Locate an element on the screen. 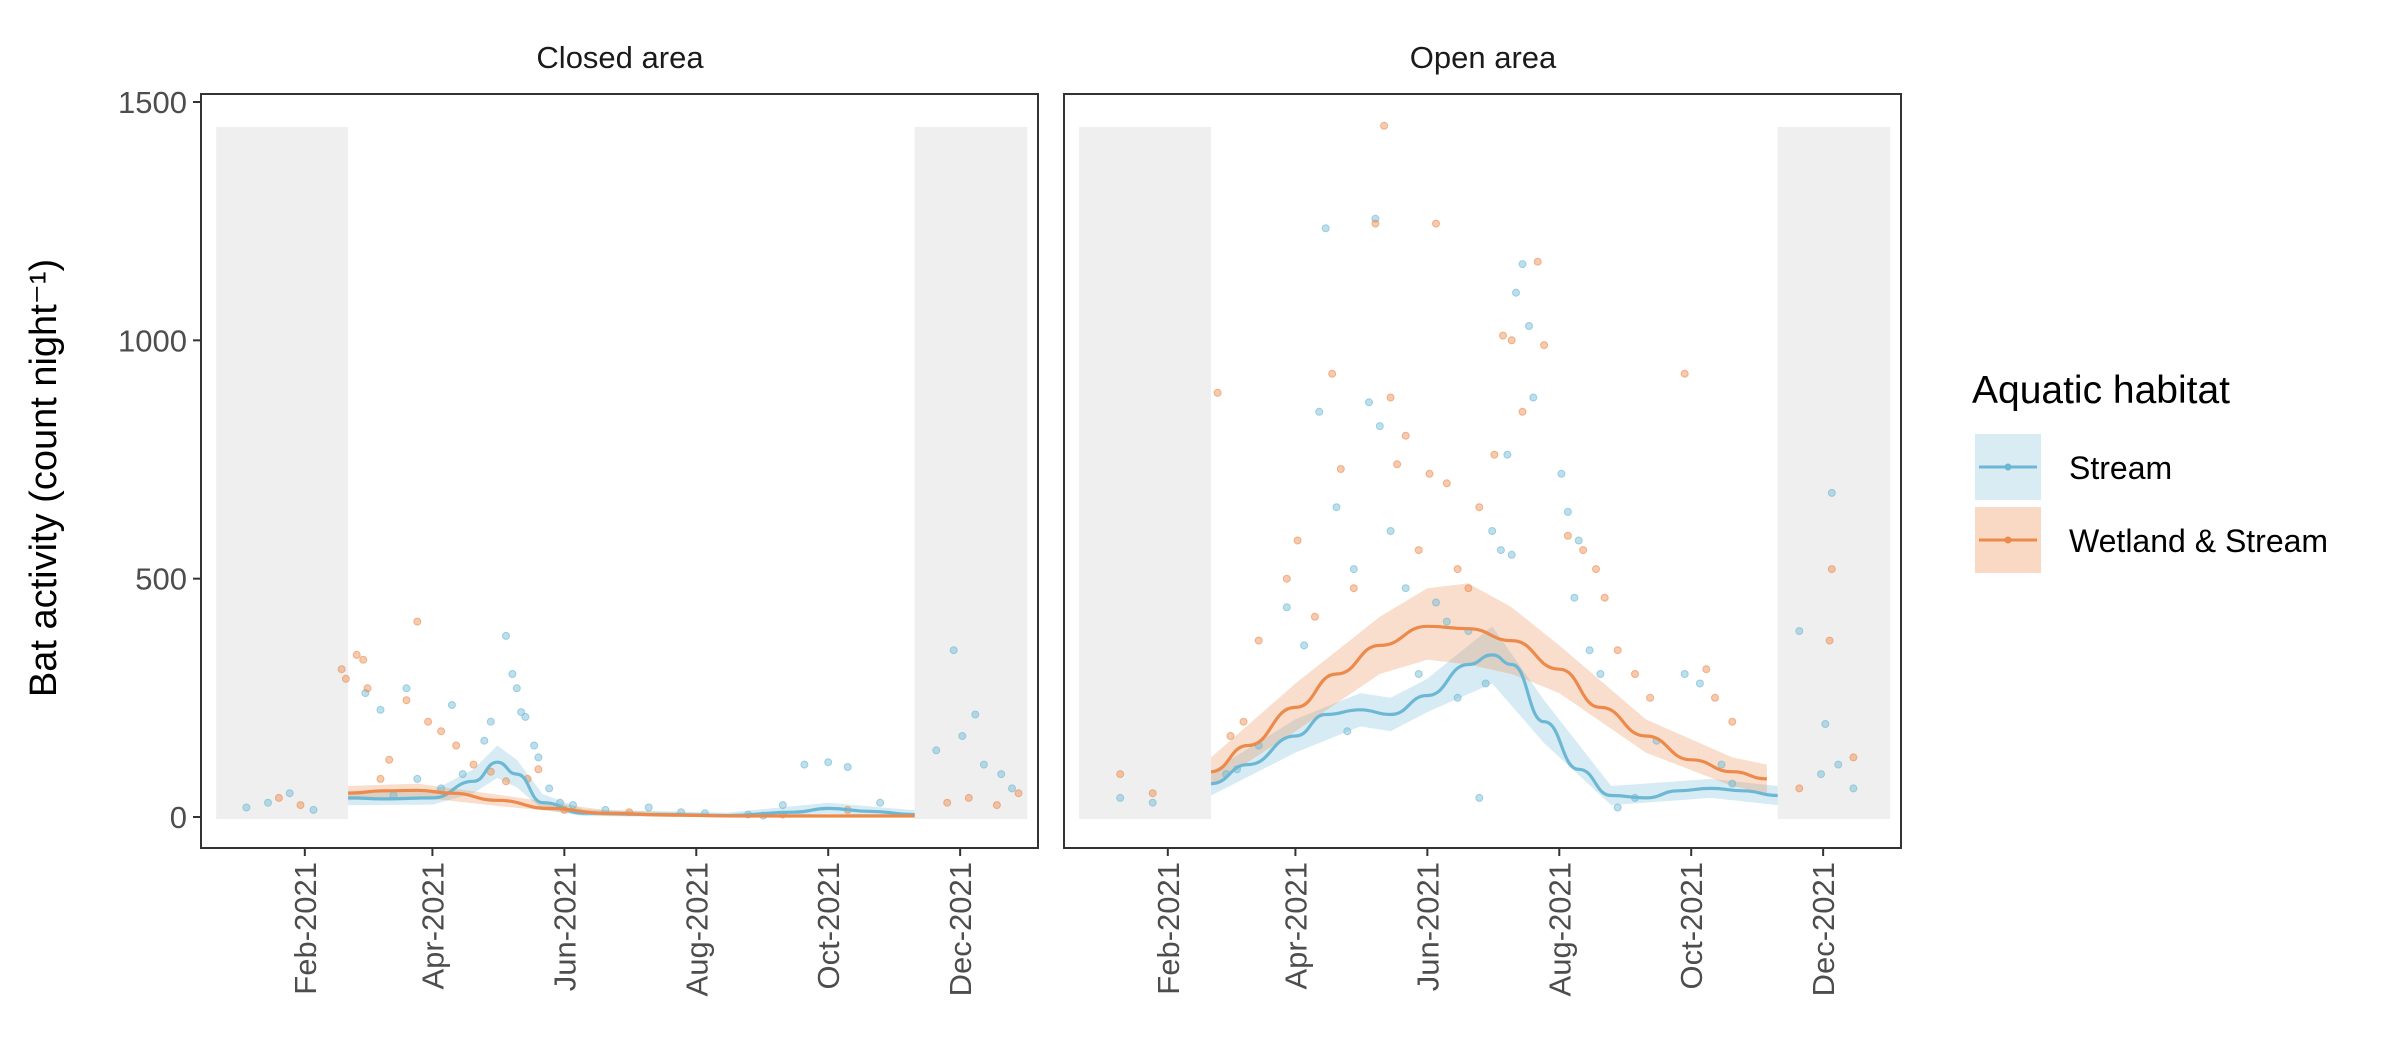 The height and width of the screenshot is (1050, 2400). y-tick-label: 1000 is located at coordinates (152, 340).